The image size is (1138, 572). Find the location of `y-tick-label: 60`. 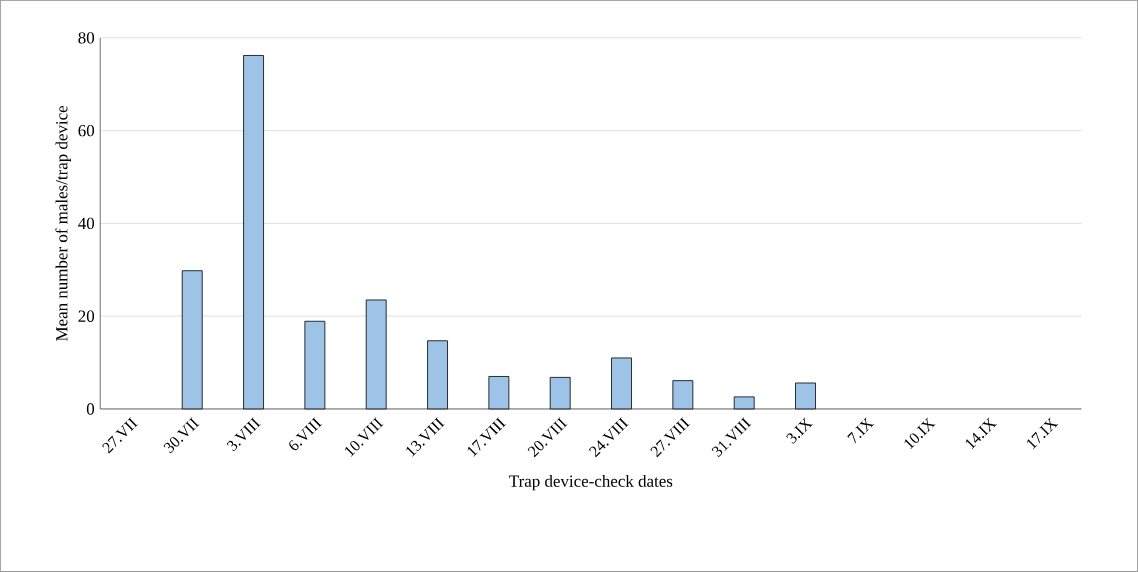

y-tick-label: 60 is located at coordinates (86, 130).